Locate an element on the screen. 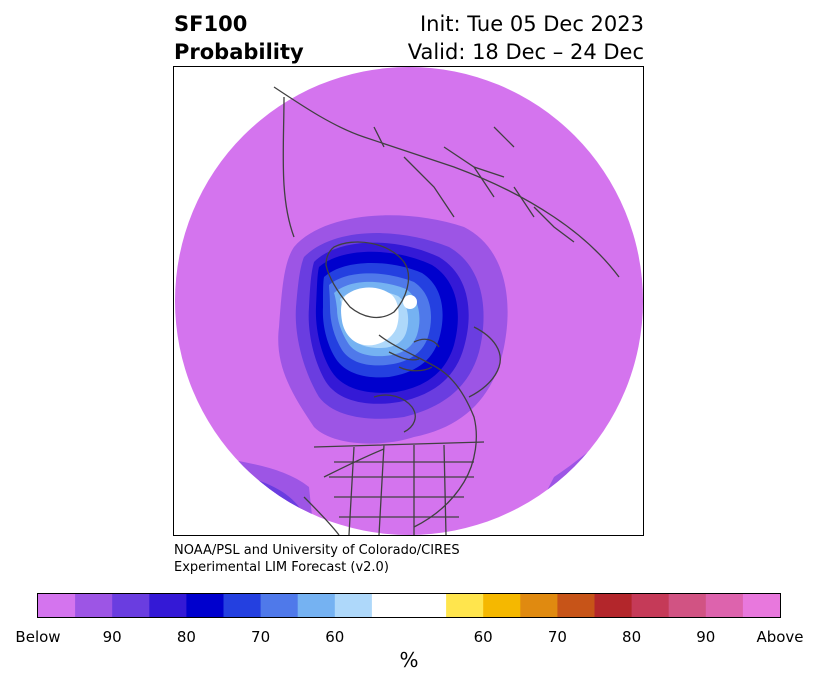 The image size is (819, 686). eurasia-coast is located at coordinates (446, 182).